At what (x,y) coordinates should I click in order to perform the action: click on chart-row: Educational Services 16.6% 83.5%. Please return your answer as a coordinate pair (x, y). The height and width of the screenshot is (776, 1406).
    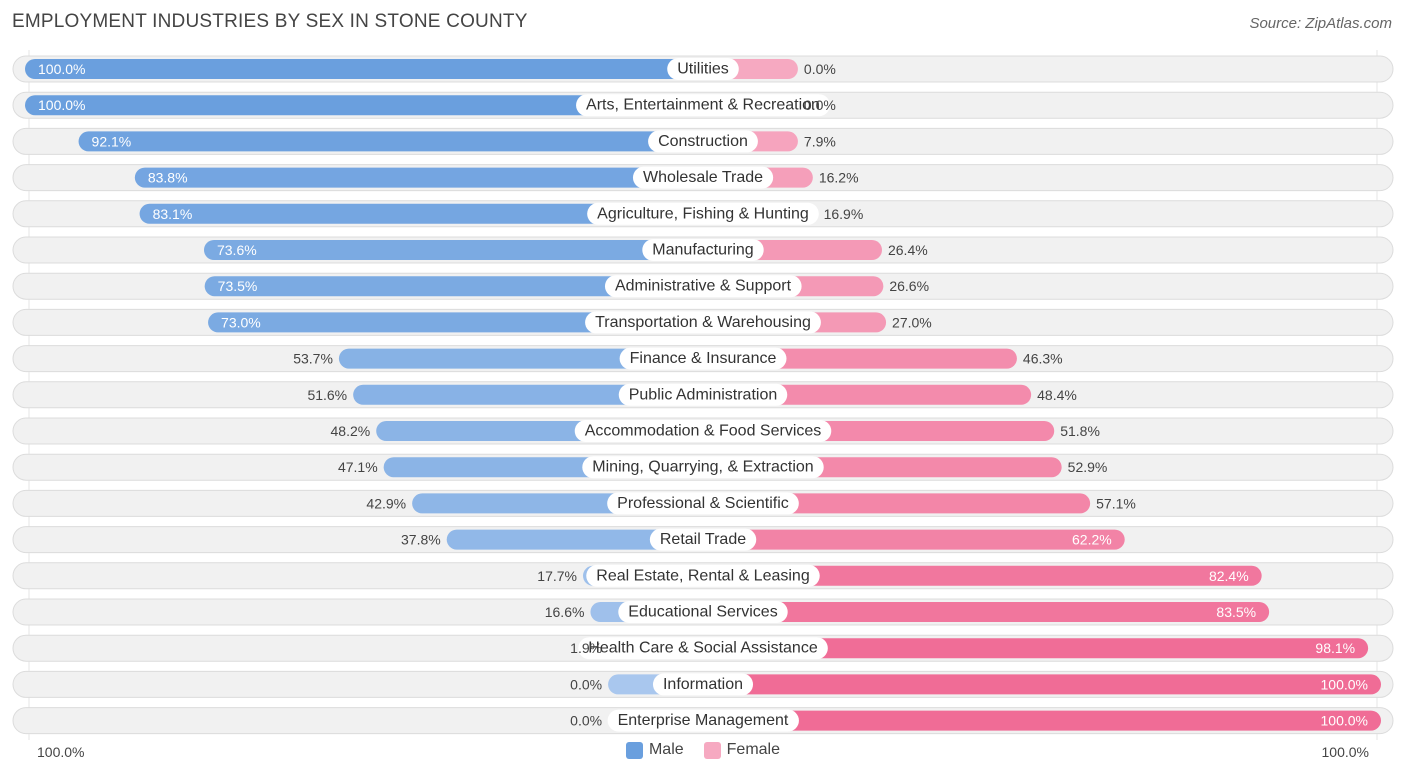
    Looking at the image, I should click on (703, 612).